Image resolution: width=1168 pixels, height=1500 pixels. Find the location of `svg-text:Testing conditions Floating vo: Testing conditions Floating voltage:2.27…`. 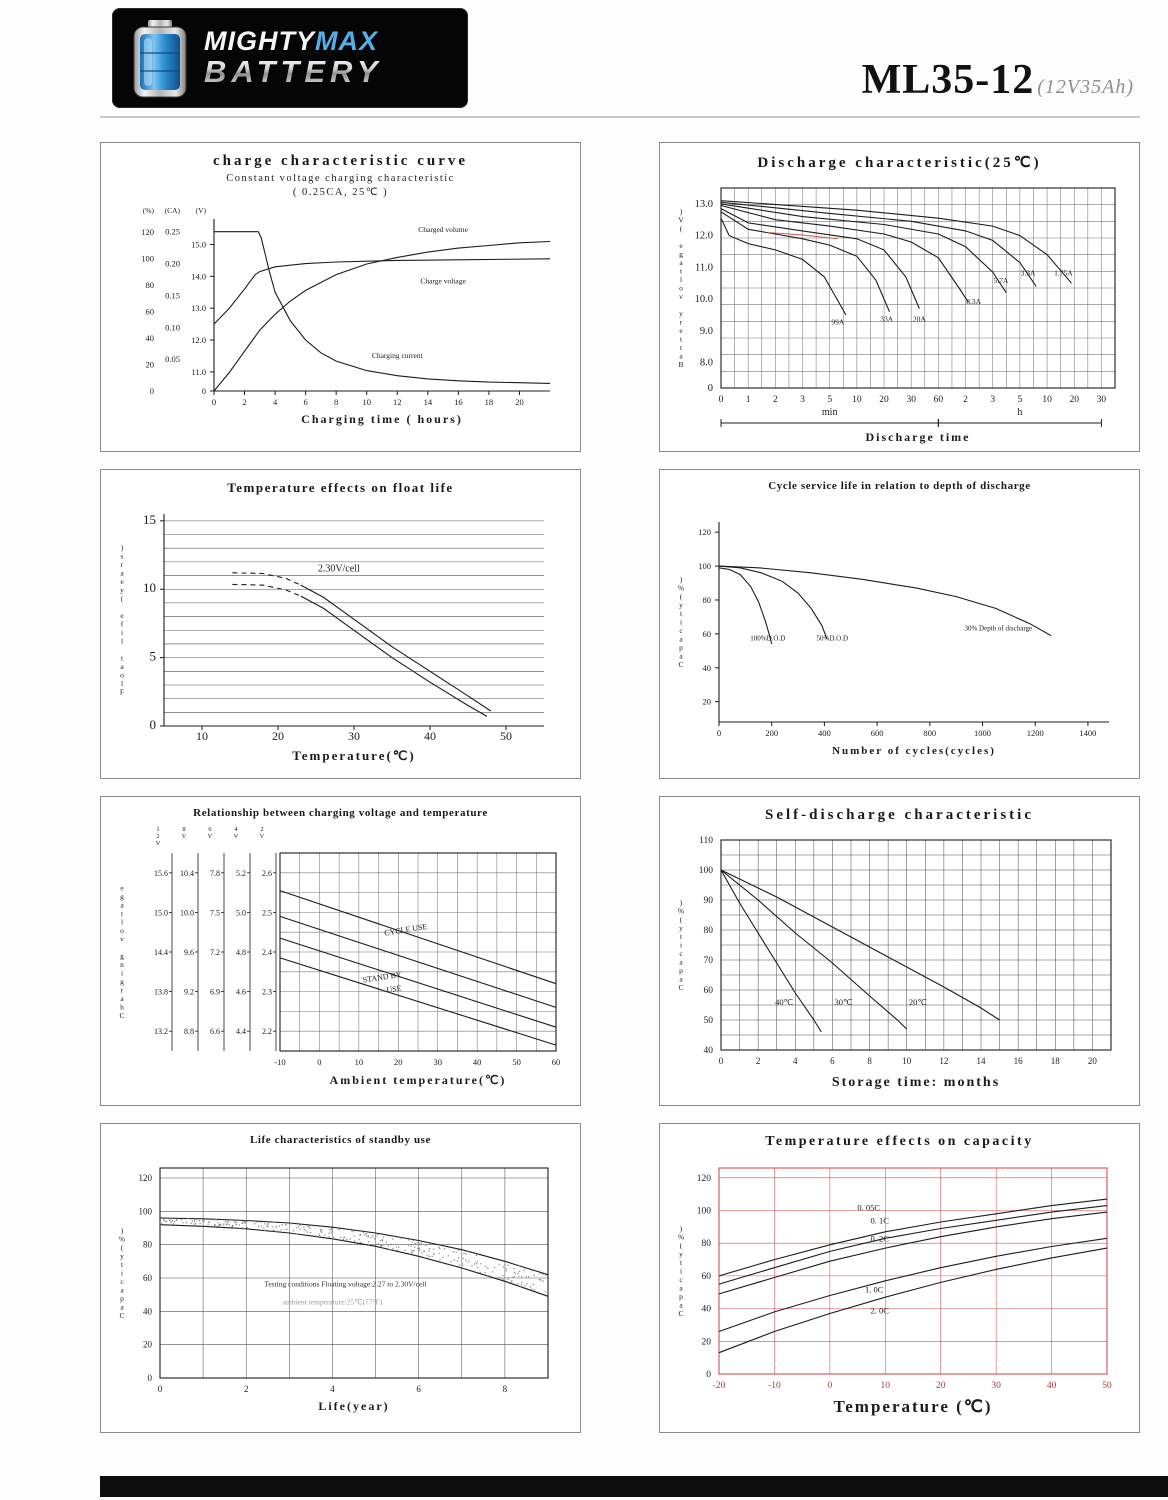

svg-text:Testing conditions Floating vo: Testing conditions Floating voltage:2.27… is located at coordinates (345, 1283).